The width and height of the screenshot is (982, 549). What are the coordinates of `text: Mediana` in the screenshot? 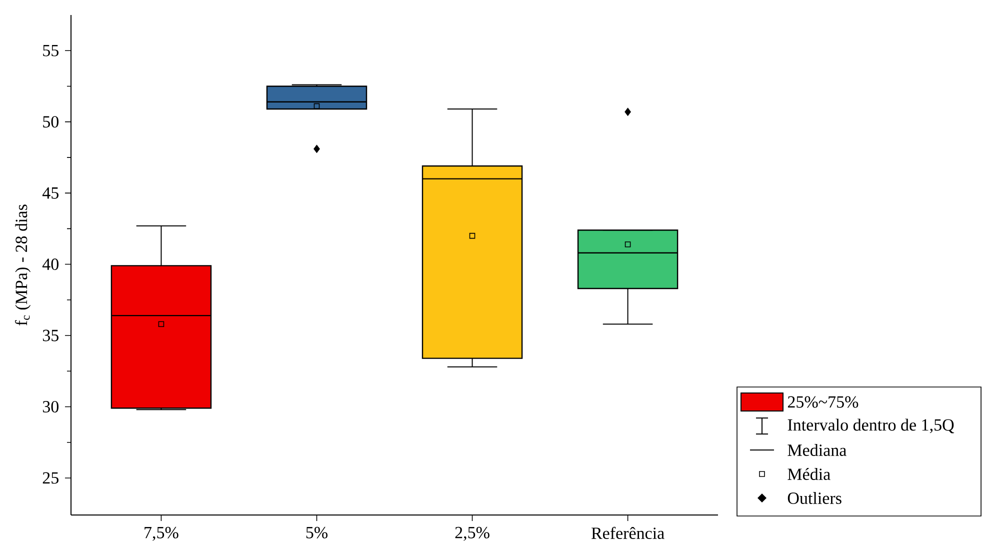 It's located at (817, 450).